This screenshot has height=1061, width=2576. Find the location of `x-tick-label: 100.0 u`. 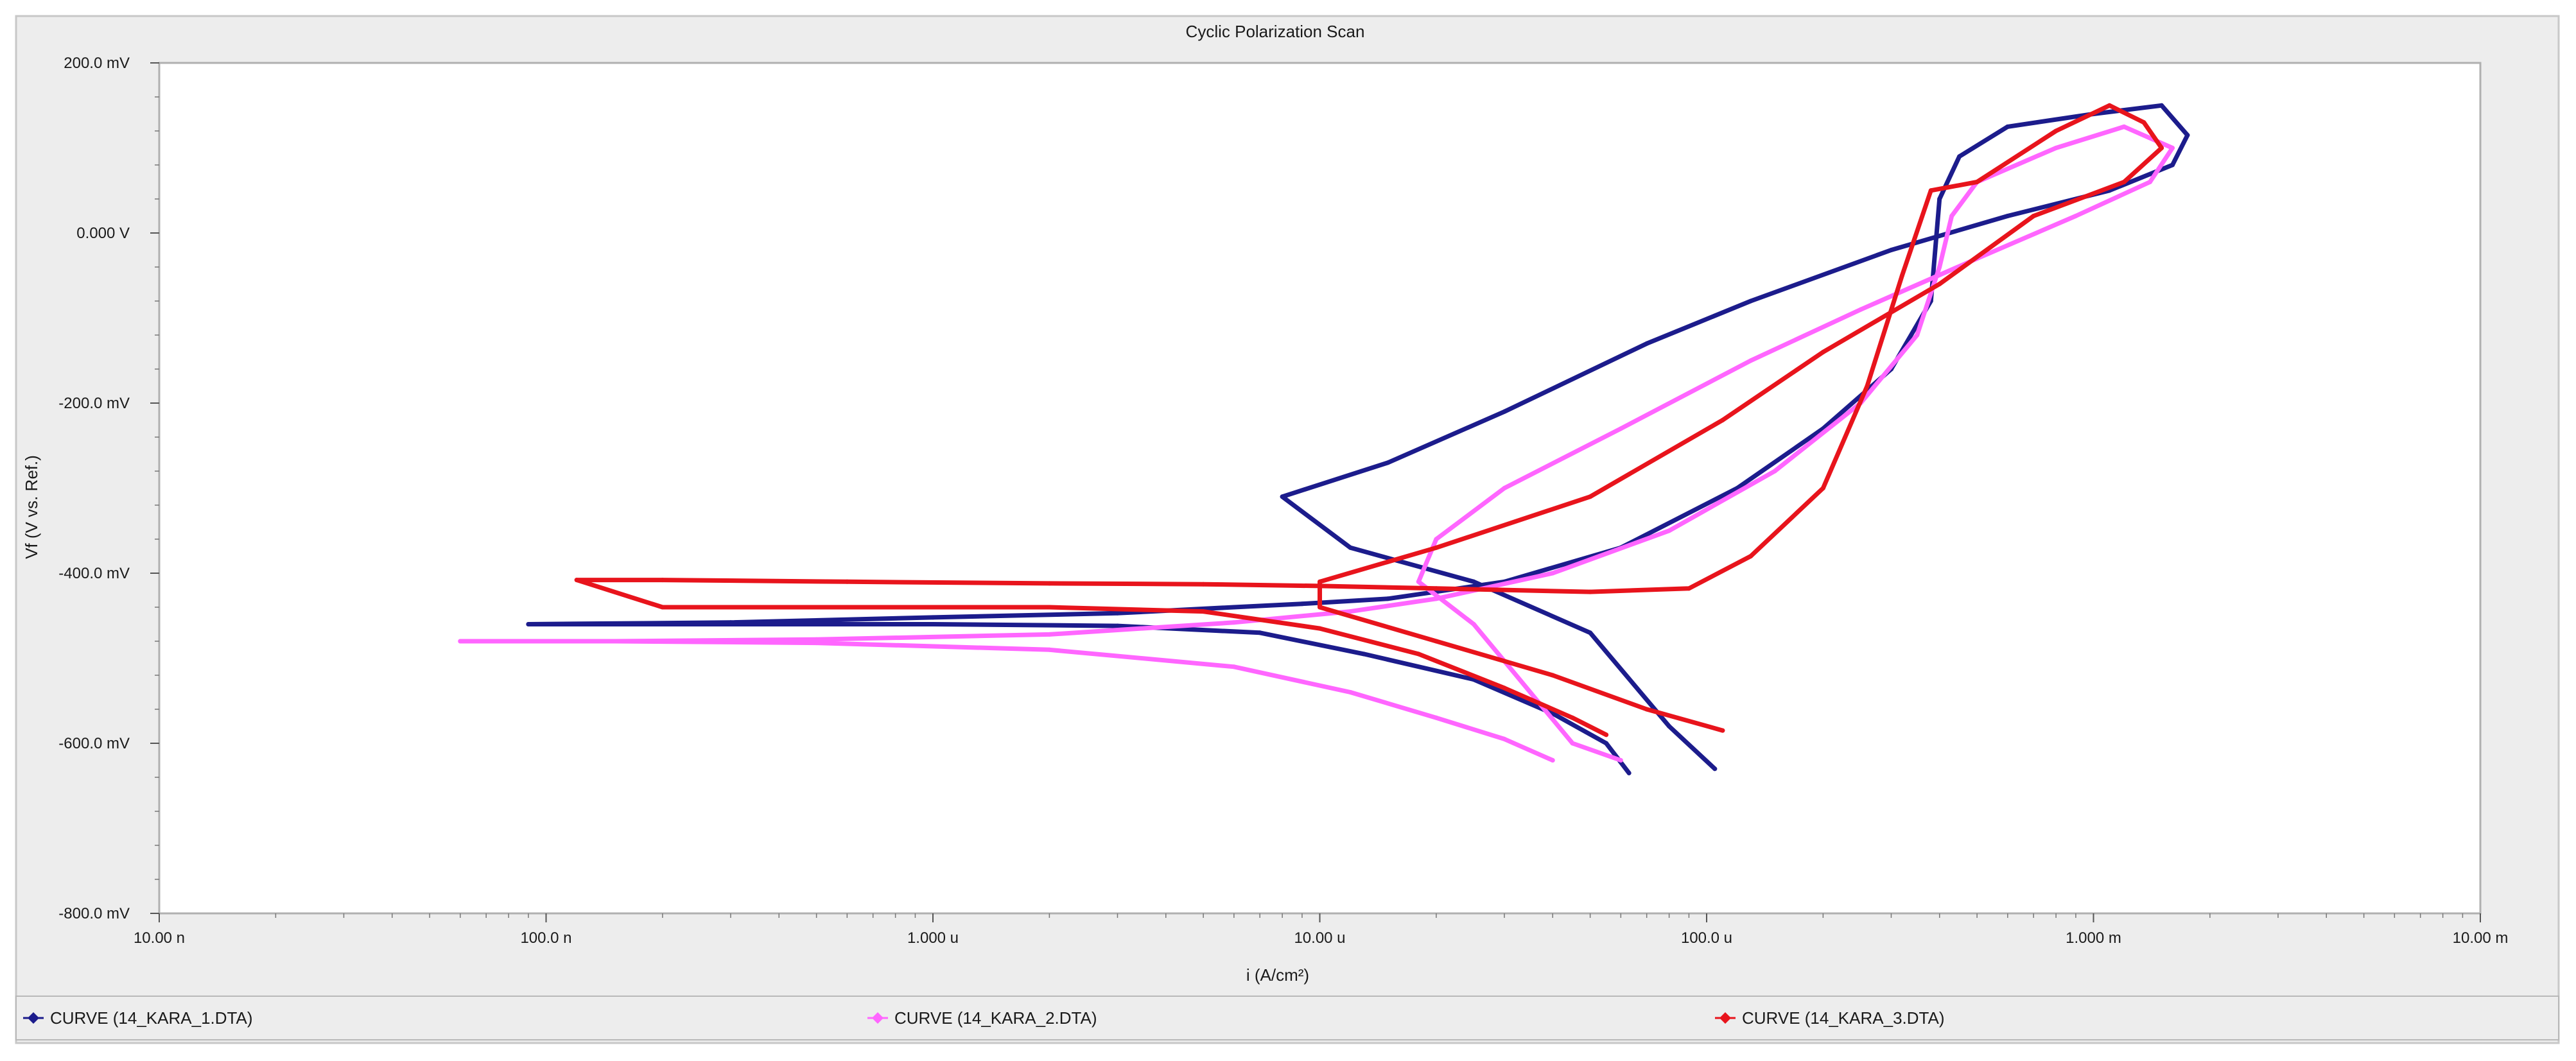

x-tick-label: 100.0 u is located at coordinates (1706, 938).